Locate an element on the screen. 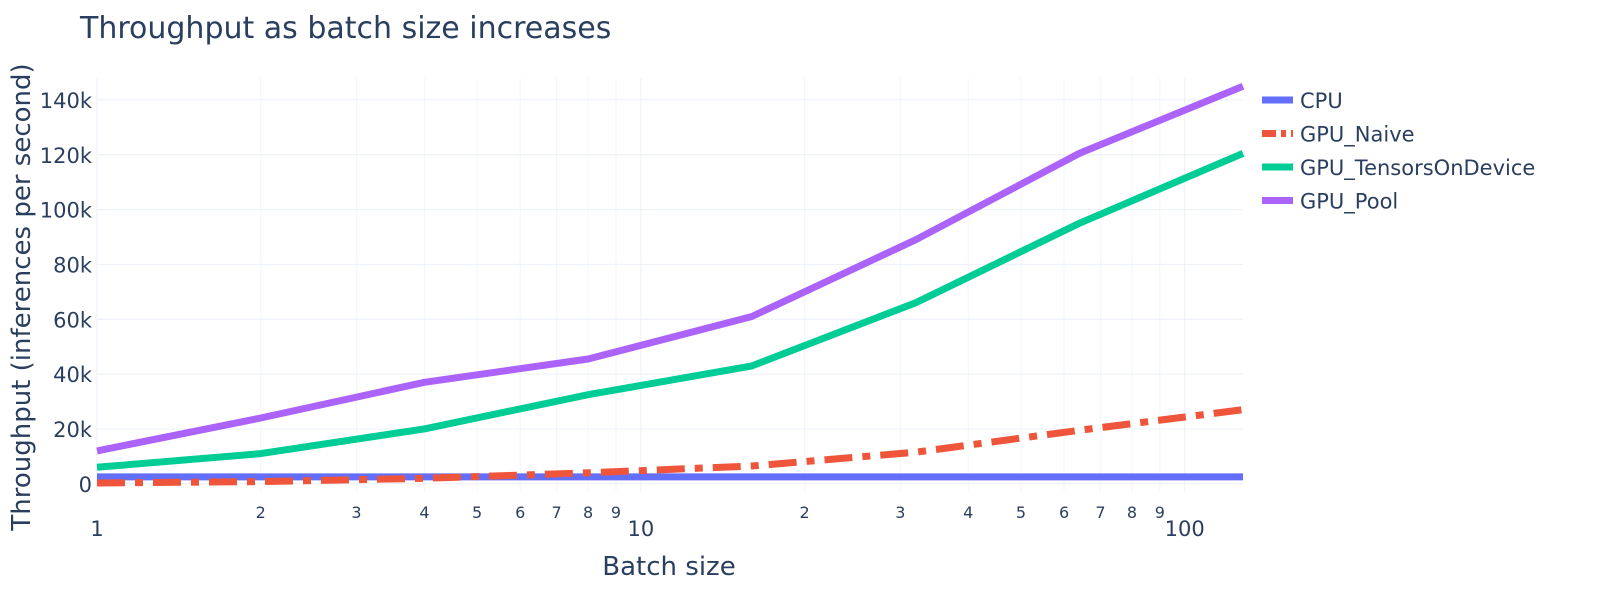 Image resolution: width=1600 pixels, height=595 pixels. x-major-tick-label: 1 is located at coordinates (96, 529).